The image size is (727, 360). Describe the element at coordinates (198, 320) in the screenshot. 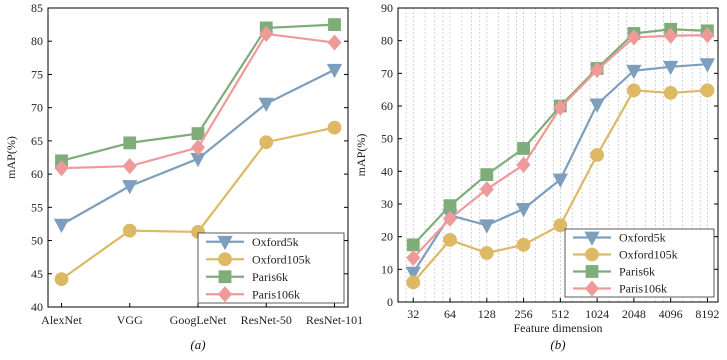

I see `x-tick-label: GoogLeNet` at that location.